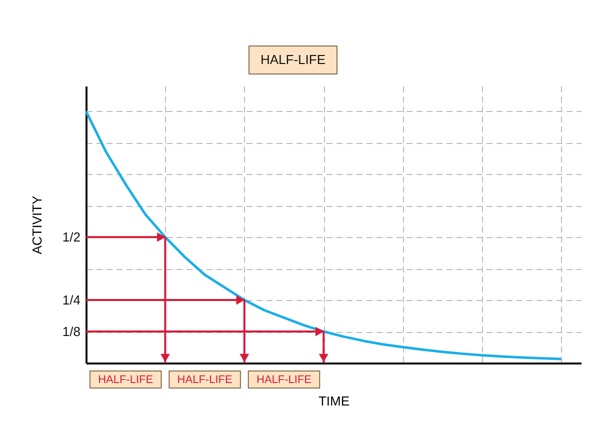  I want to click on y-tick-label: 1/4, so click(71, 300).